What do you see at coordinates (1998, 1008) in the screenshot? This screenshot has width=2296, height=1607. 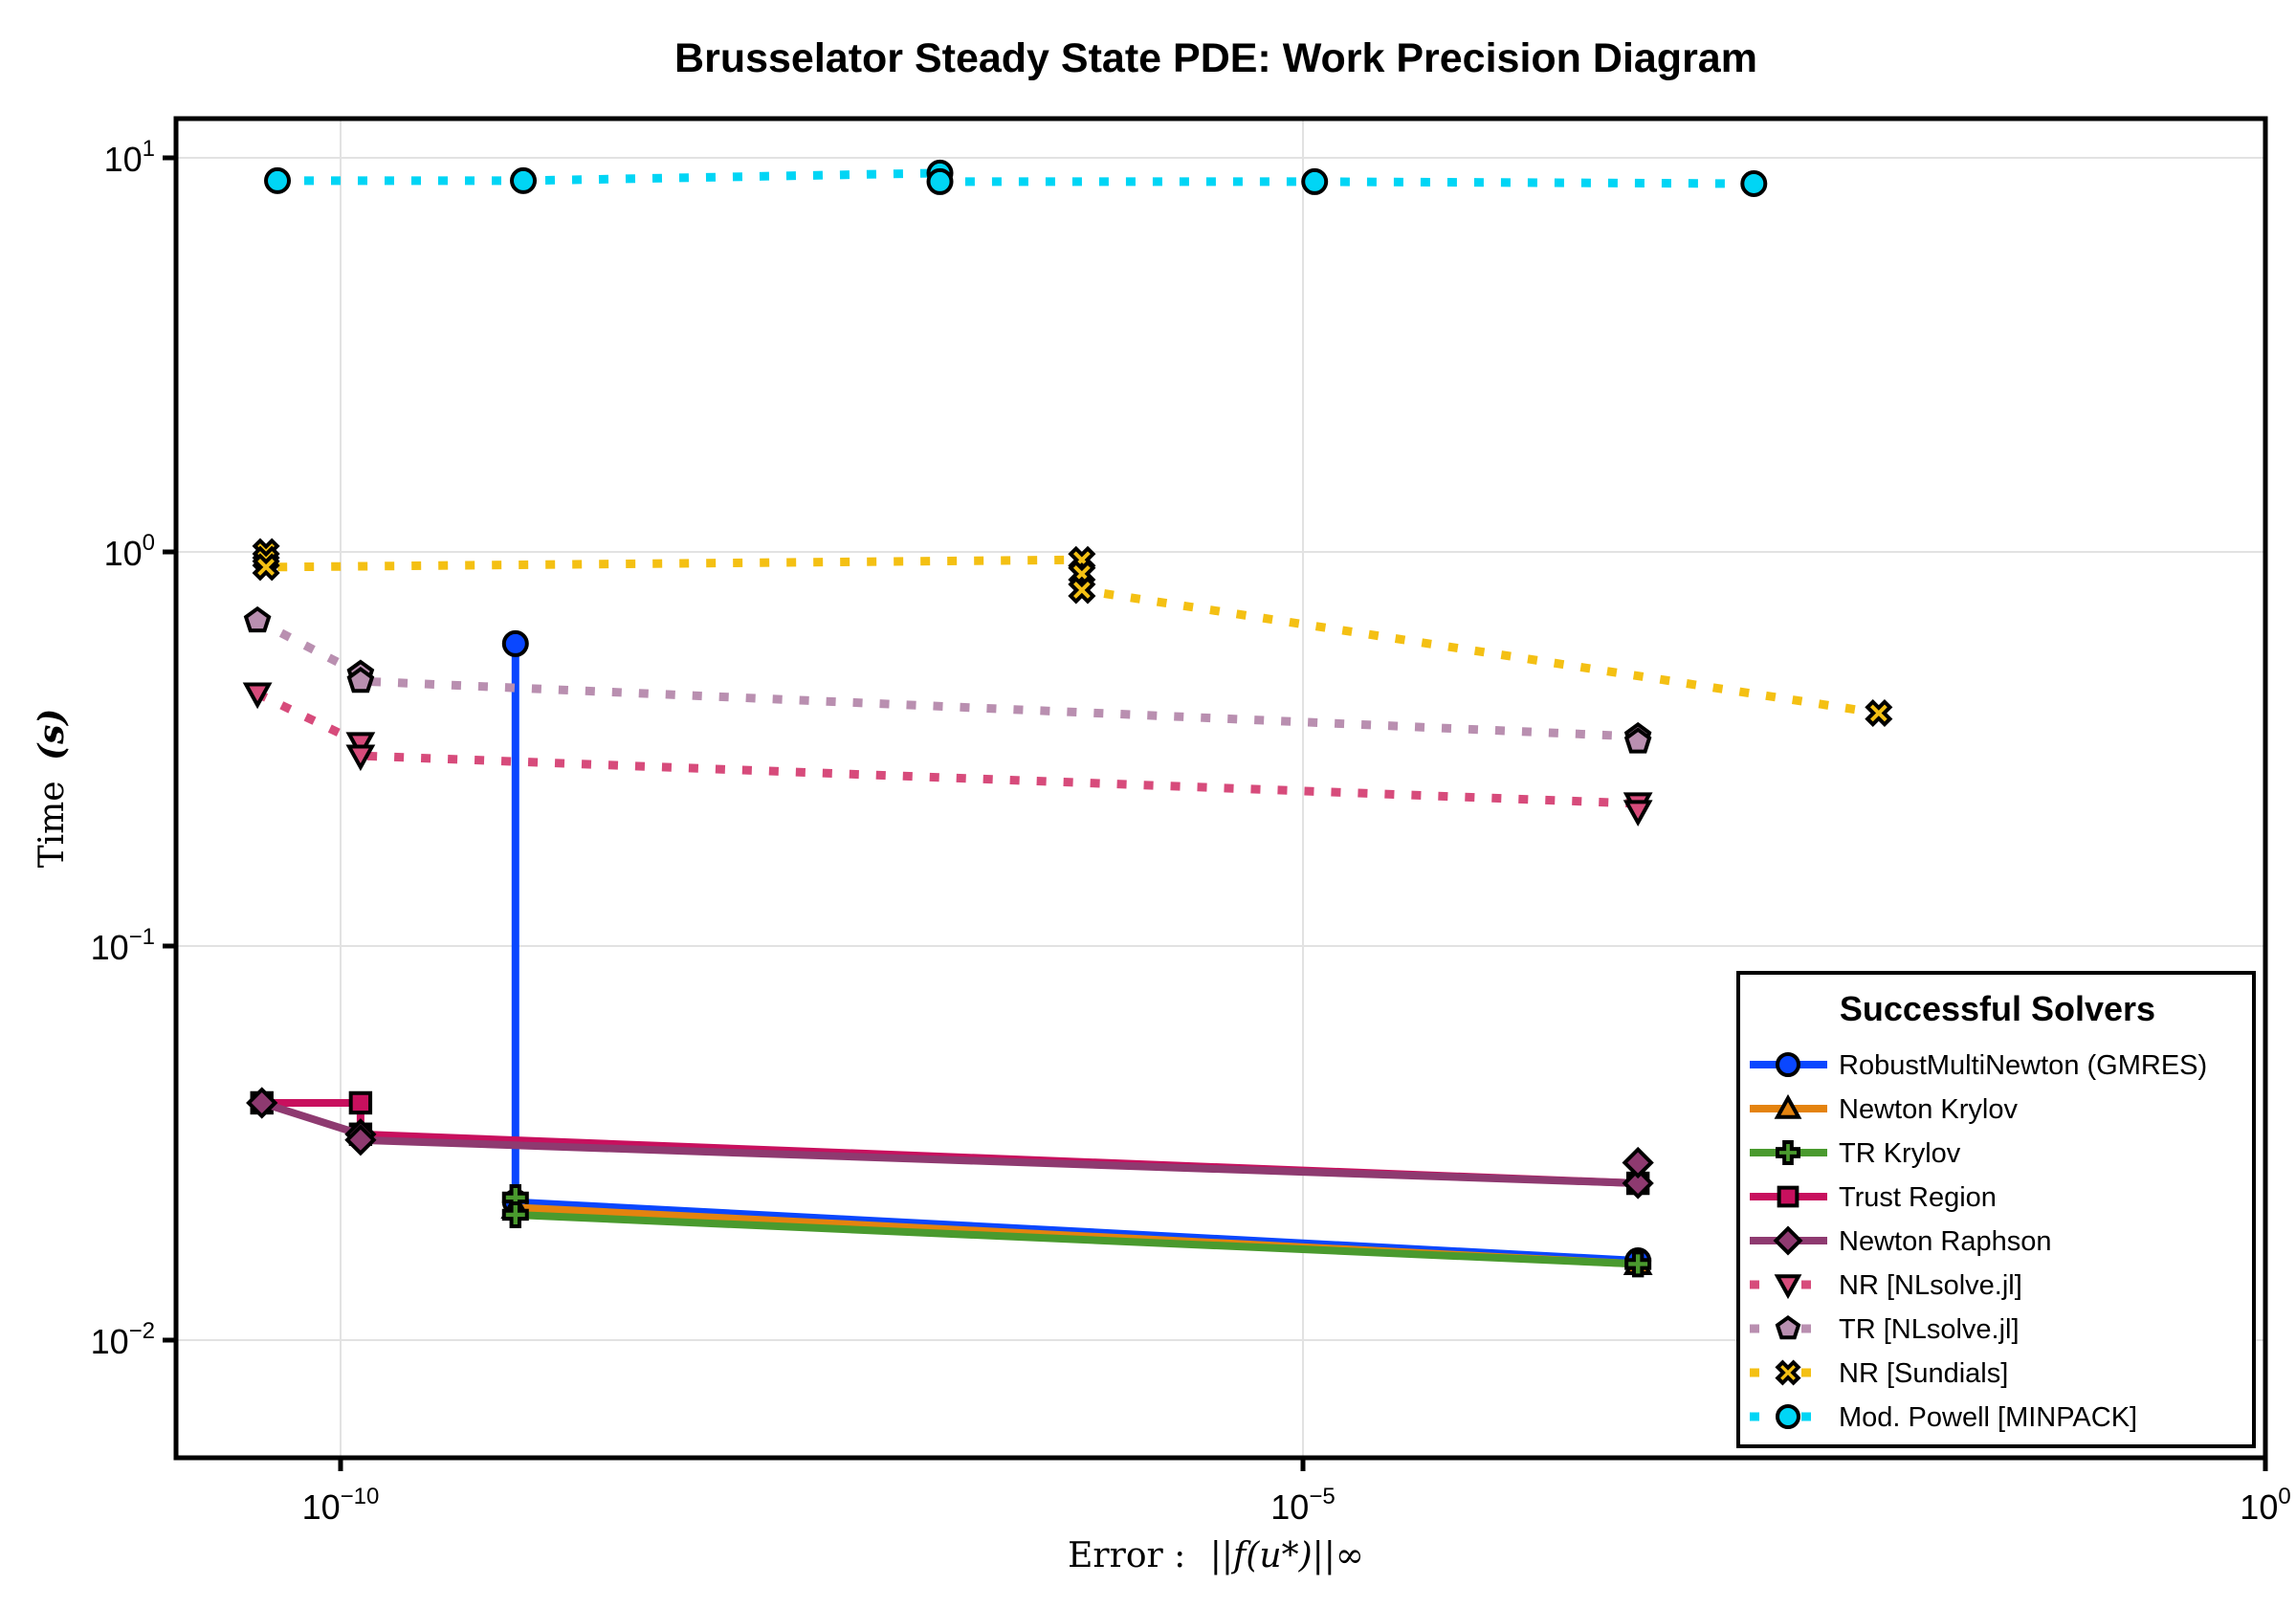 I see `legend-title: Successful Solvers` at bounding box center [1998, 1008].